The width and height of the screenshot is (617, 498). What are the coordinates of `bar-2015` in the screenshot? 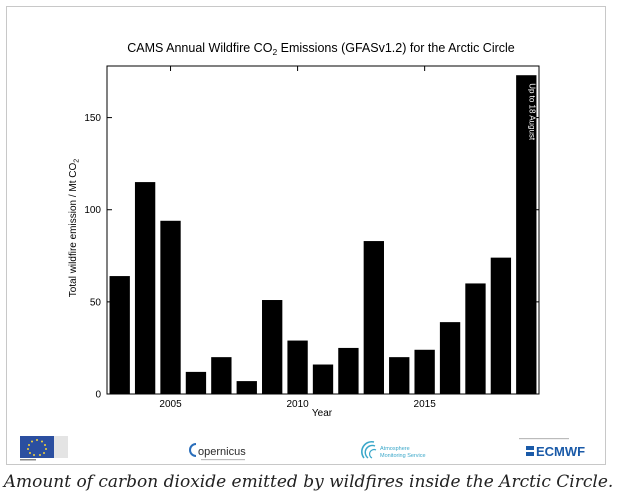 It's located at (424, 371).